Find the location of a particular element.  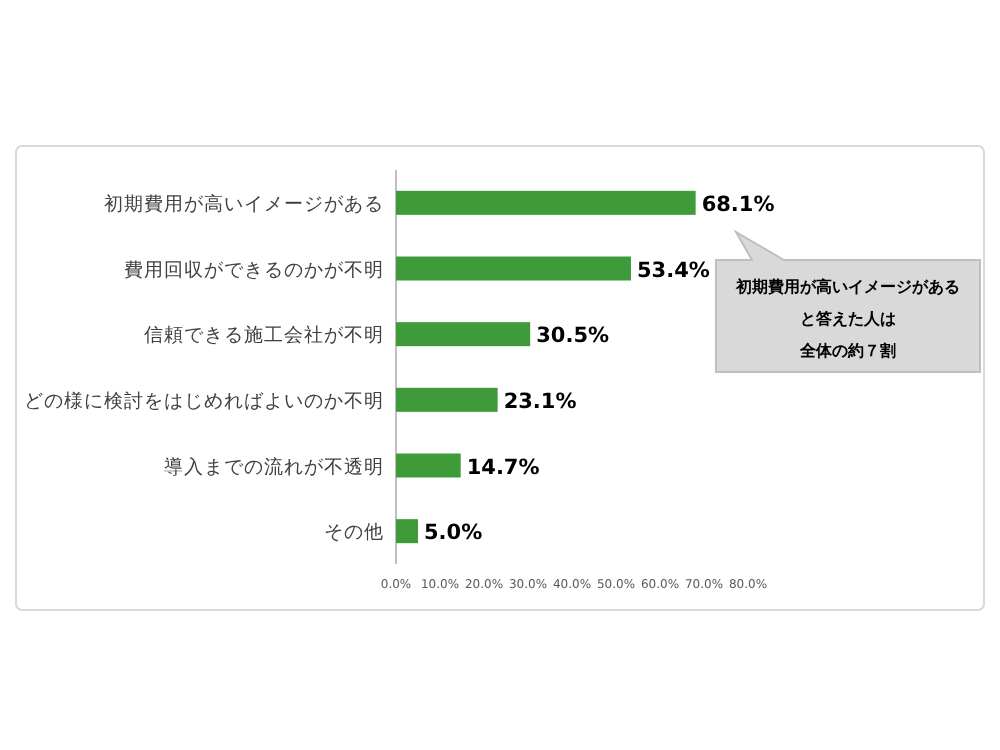

y-tick-label: どの様に検討をはじめればよいのか不明 is located at coordinates (204, 400).